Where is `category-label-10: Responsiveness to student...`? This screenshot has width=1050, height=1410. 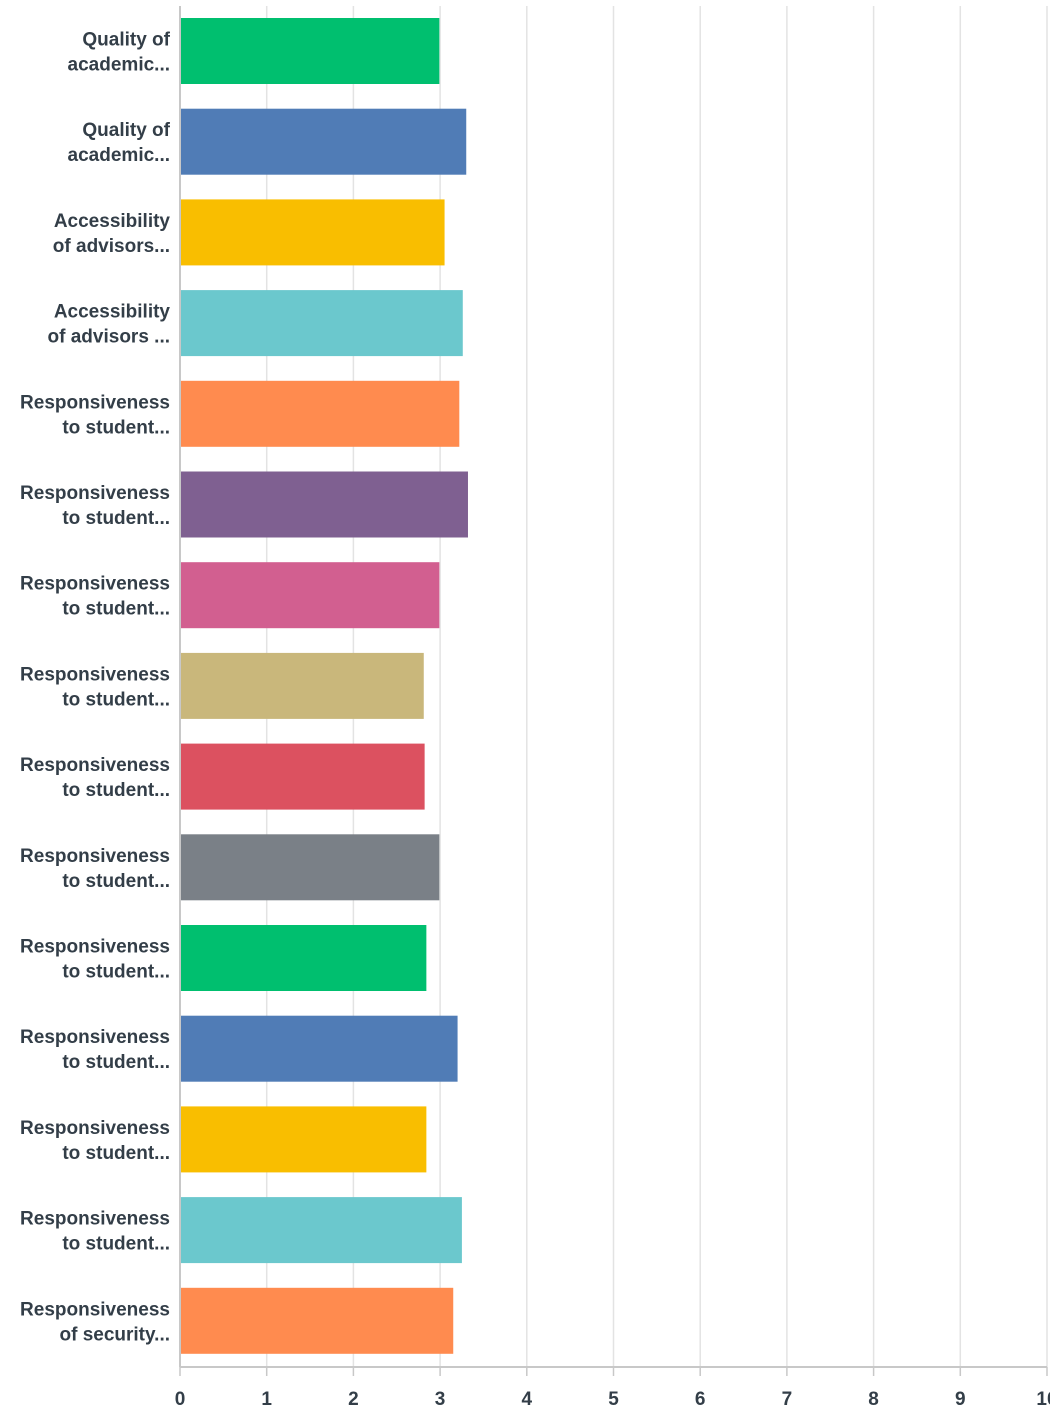
category-label-10: Responsiveness to student... is located at coordinates (95, 869).